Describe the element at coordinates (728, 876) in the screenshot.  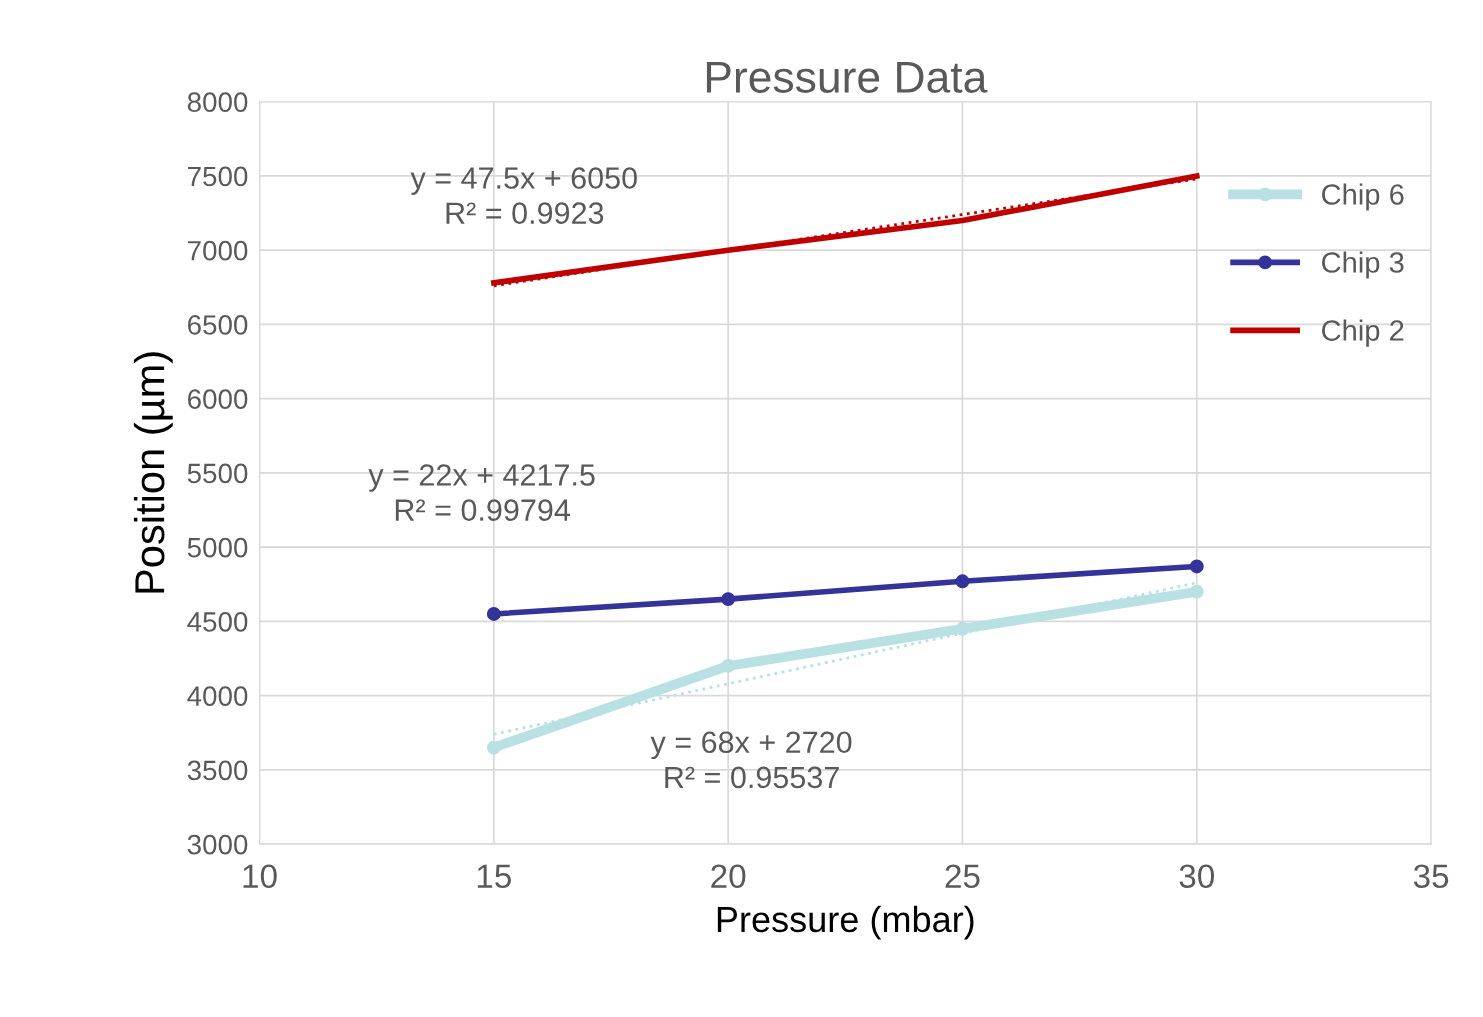
I see `x-tick-label: 20` at that location.